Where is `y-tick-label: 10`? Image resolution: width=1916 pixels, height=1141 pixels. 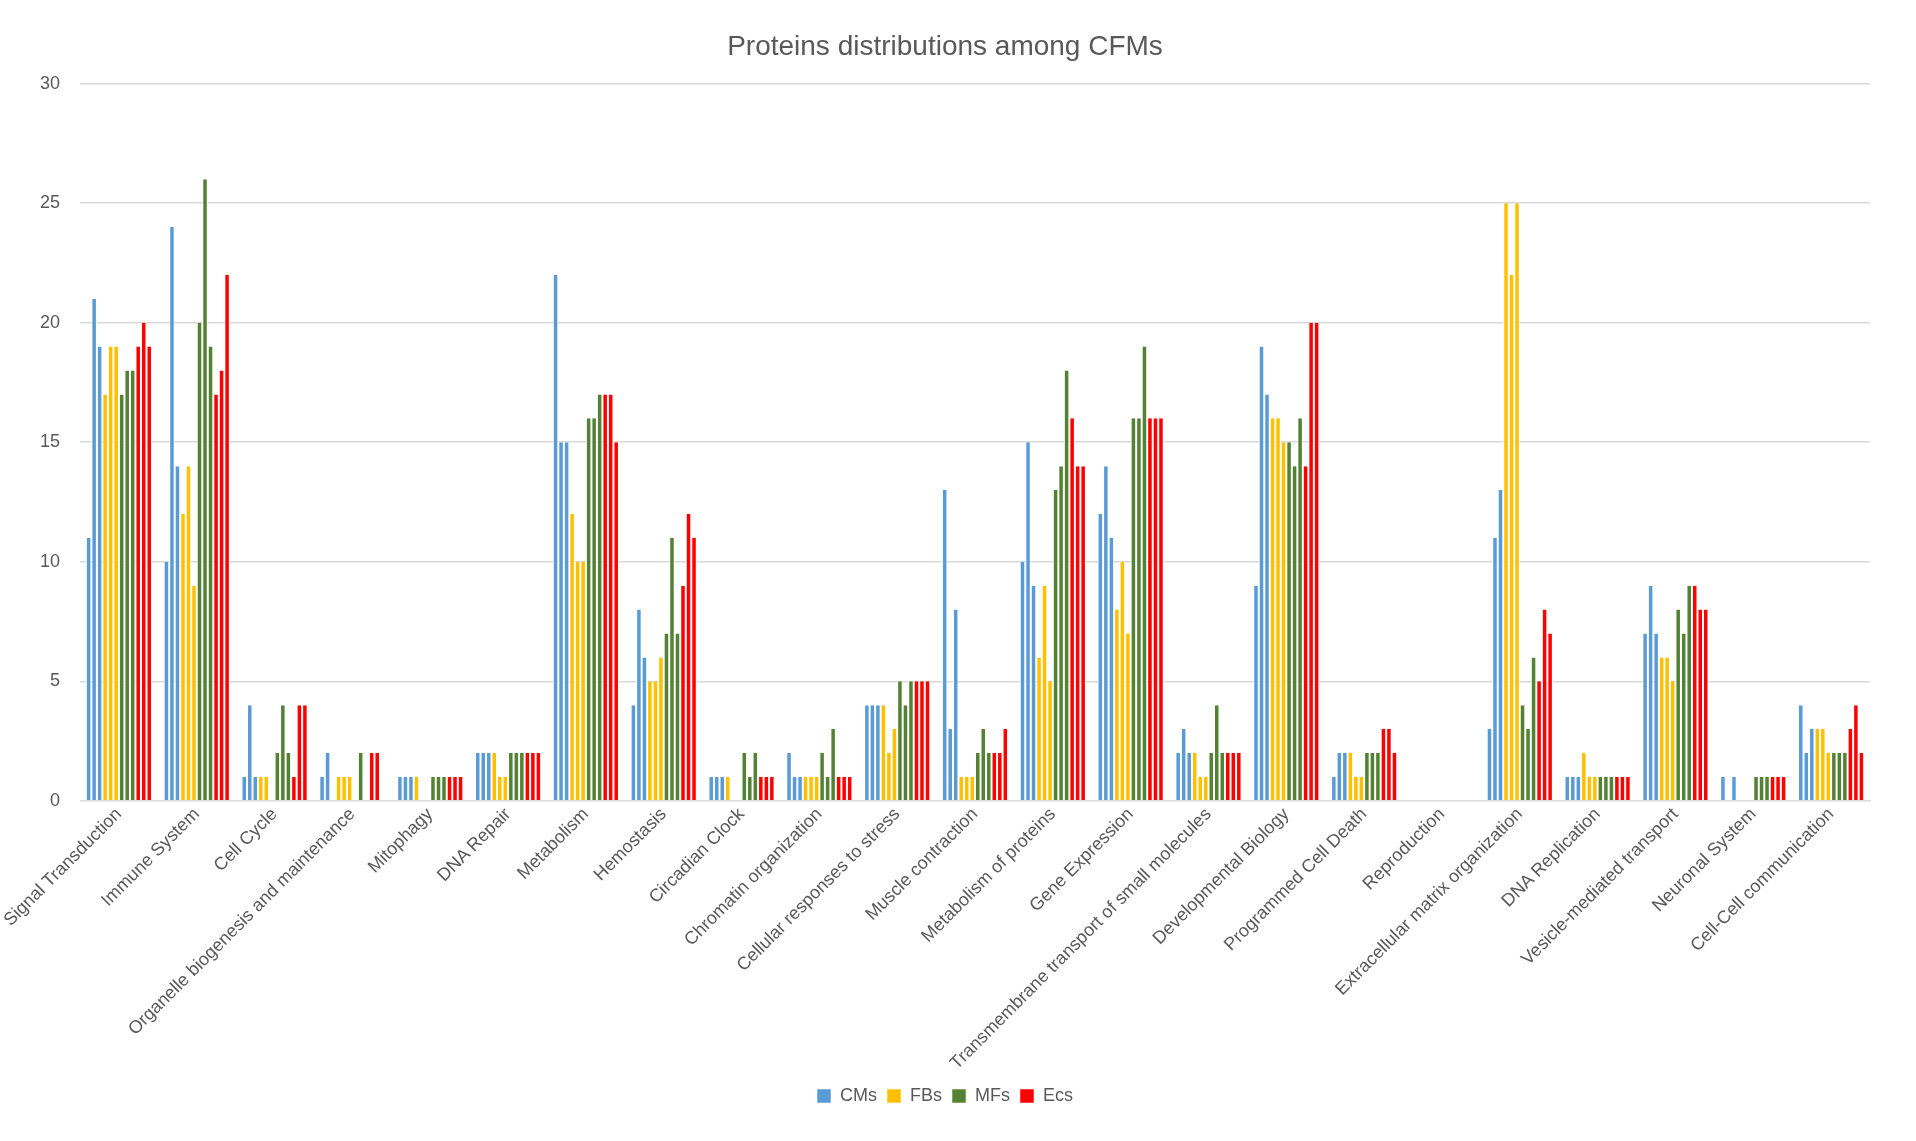 y-tick-label: 10 is located at coordinates (50, 560).